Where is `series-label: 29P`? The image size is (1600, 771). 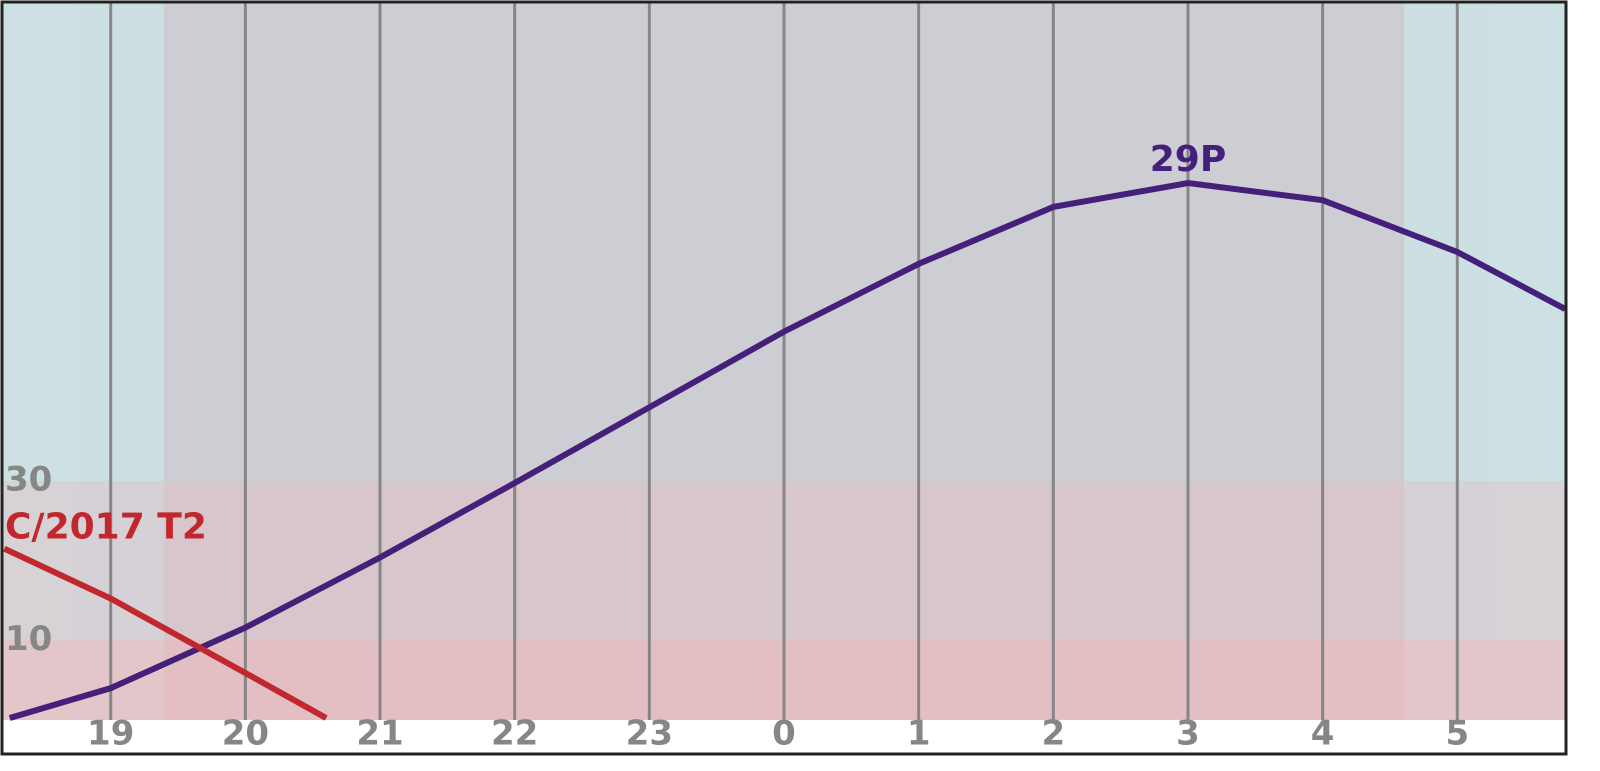
series-label: 29P is located at coordinates (1188, 159).